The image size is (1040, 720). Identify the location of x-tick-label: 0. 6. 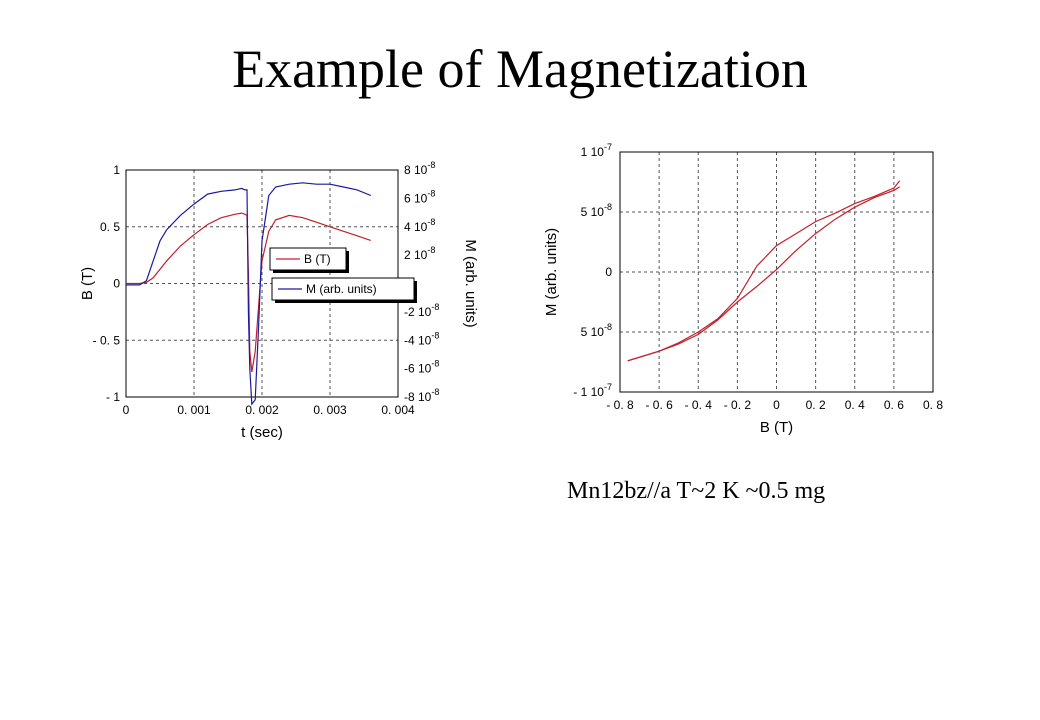
(894, 405).